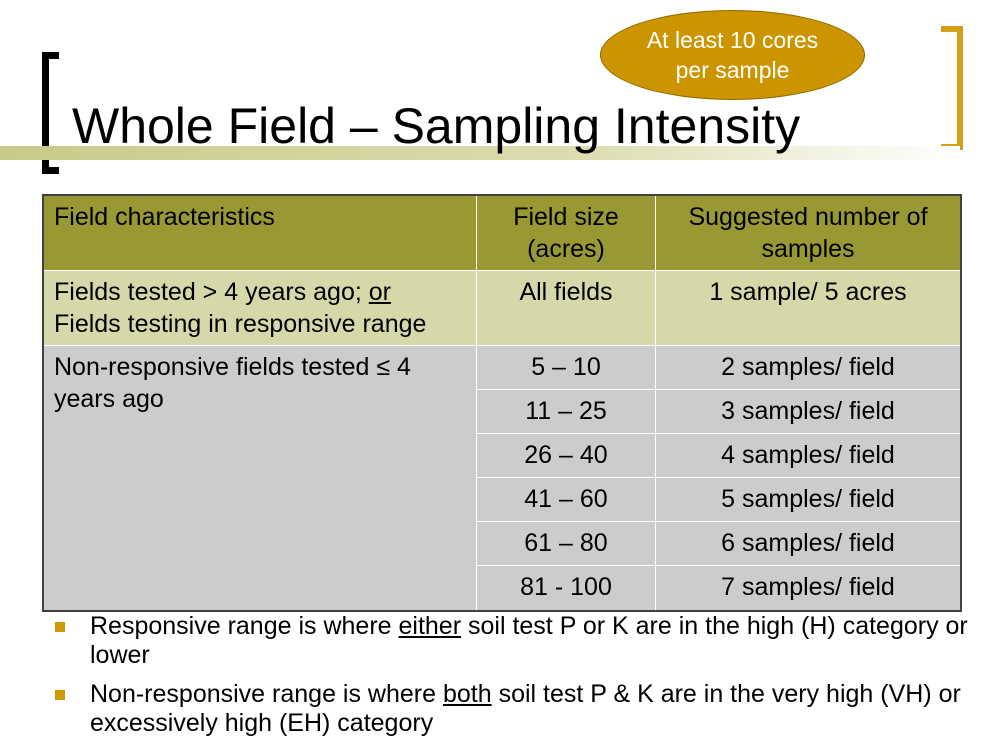 The width and height of the screenshot is (1000, 750). What do you see at coordinates (808, 368) in the screenshot?
I see `samples-cell: 2 samples/ field` at bounding box center [808, 368].